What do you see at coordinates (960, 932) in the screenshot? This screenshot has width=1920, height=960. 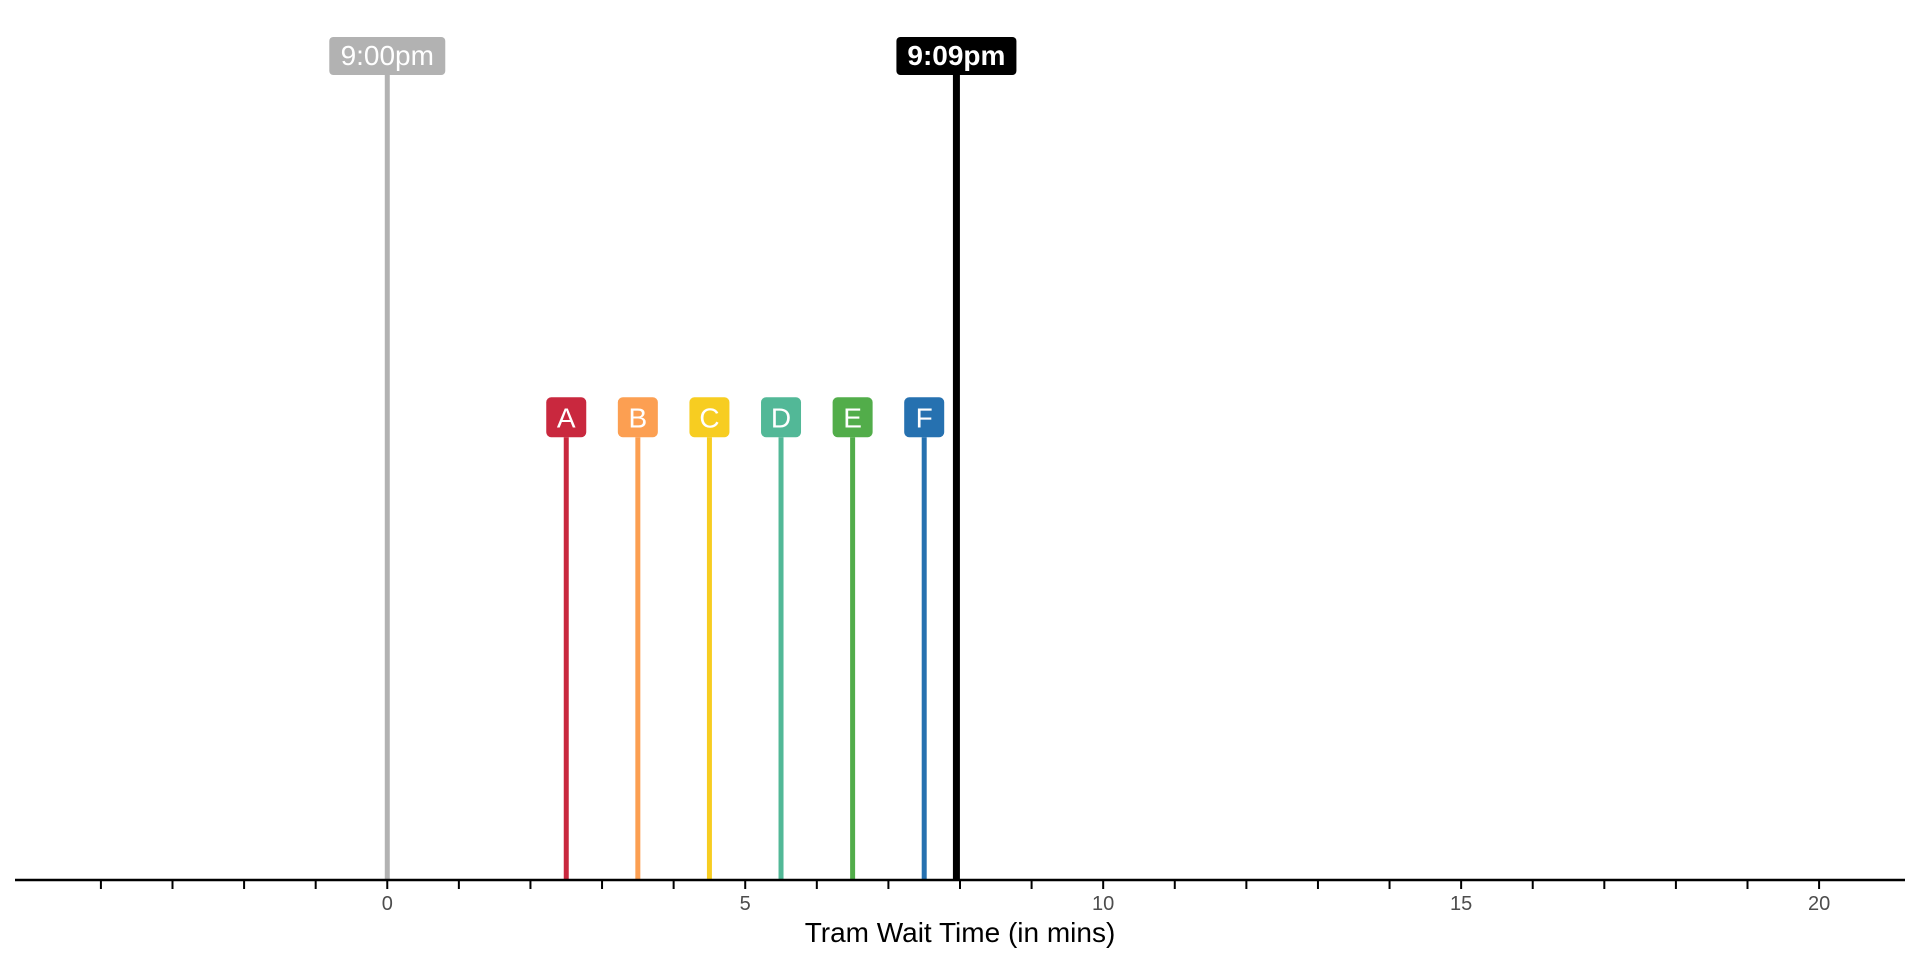 I see `x-axis-title: Tram Wait Time (in mins)` at bounding box center [960, 932].